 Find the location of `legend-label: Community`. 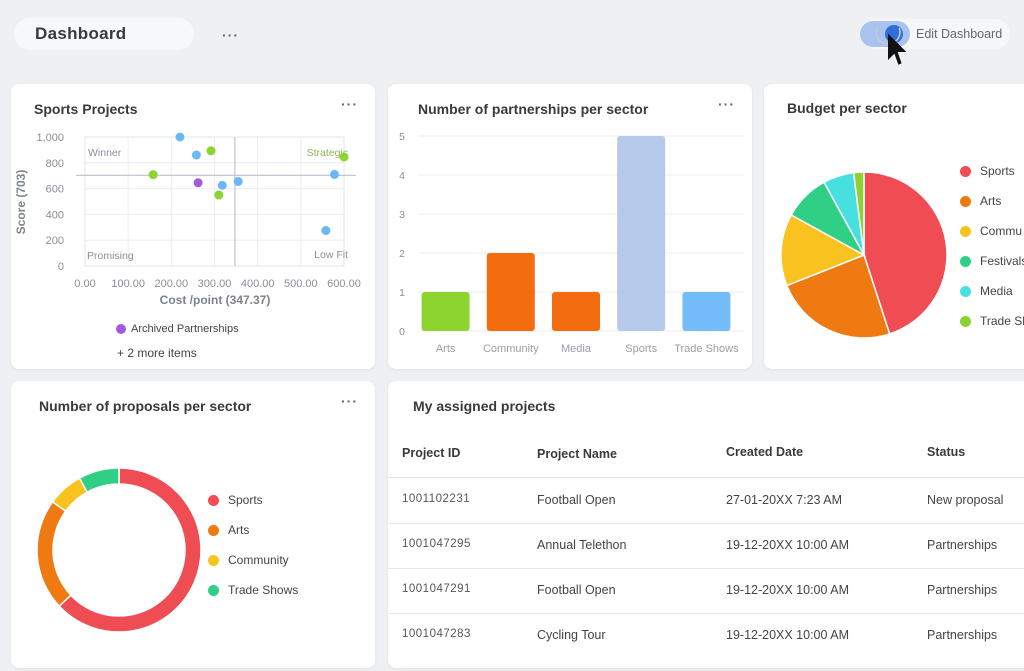

legend-label: Community is located at coordinates (258, 560).